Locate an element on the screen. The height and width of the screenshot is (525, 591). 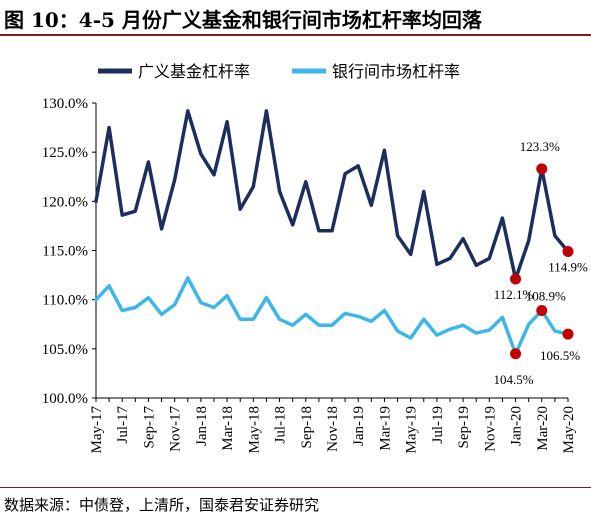
title-divider is located at coordinates (295, 35).